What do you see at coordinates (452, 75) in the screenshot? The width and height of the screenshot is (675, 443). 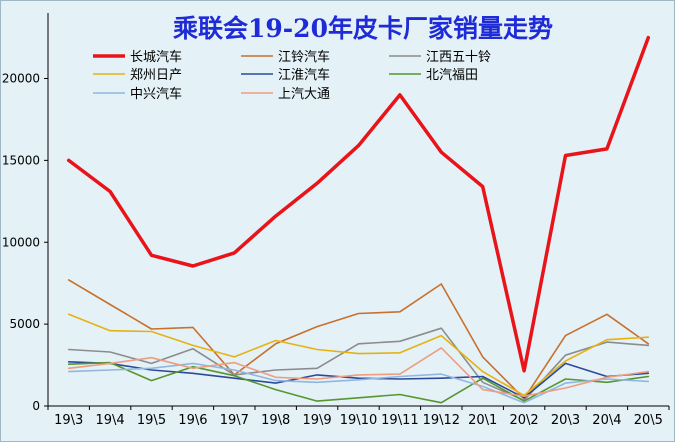 I see `legend-label: 北汽福田` at bounding box center [452, 75].